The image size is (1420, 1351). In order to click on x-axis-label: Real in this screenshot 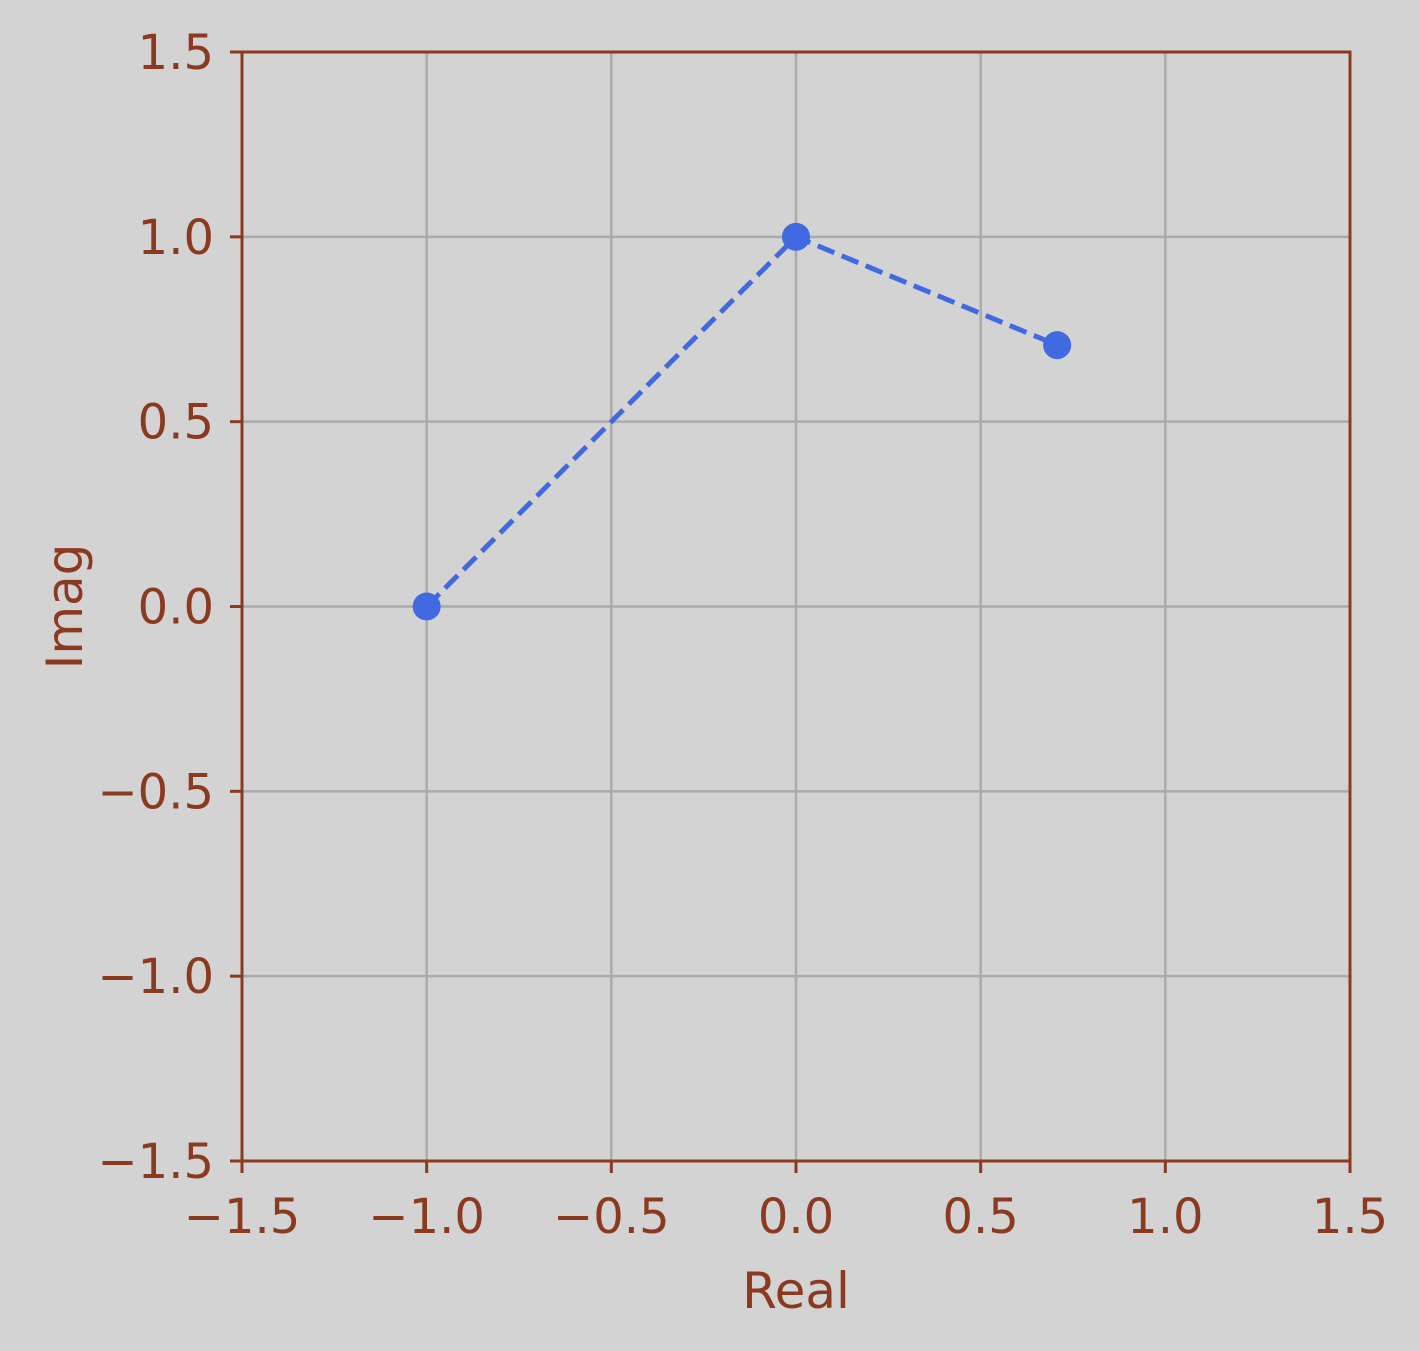, I will do `click(796, 1291)`.